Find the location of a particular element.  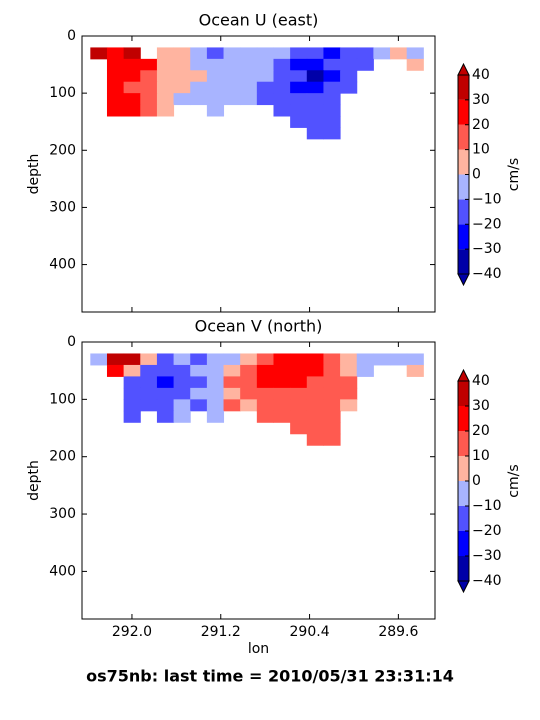

y-axis-label: depth is located at coordinates (34, 480).